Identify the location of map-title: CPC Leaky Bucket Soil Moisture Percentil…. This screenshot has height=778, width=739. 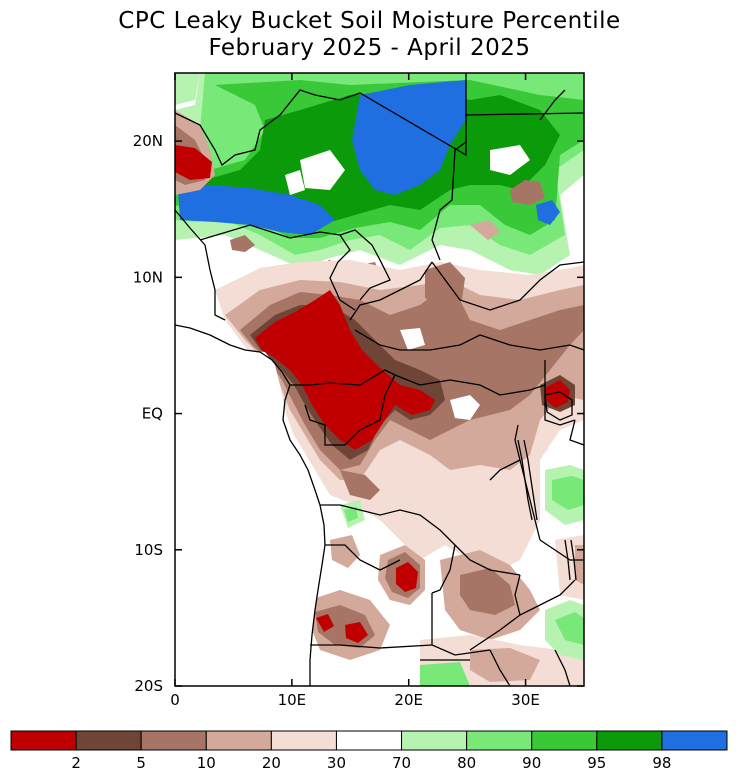
(369, 21).